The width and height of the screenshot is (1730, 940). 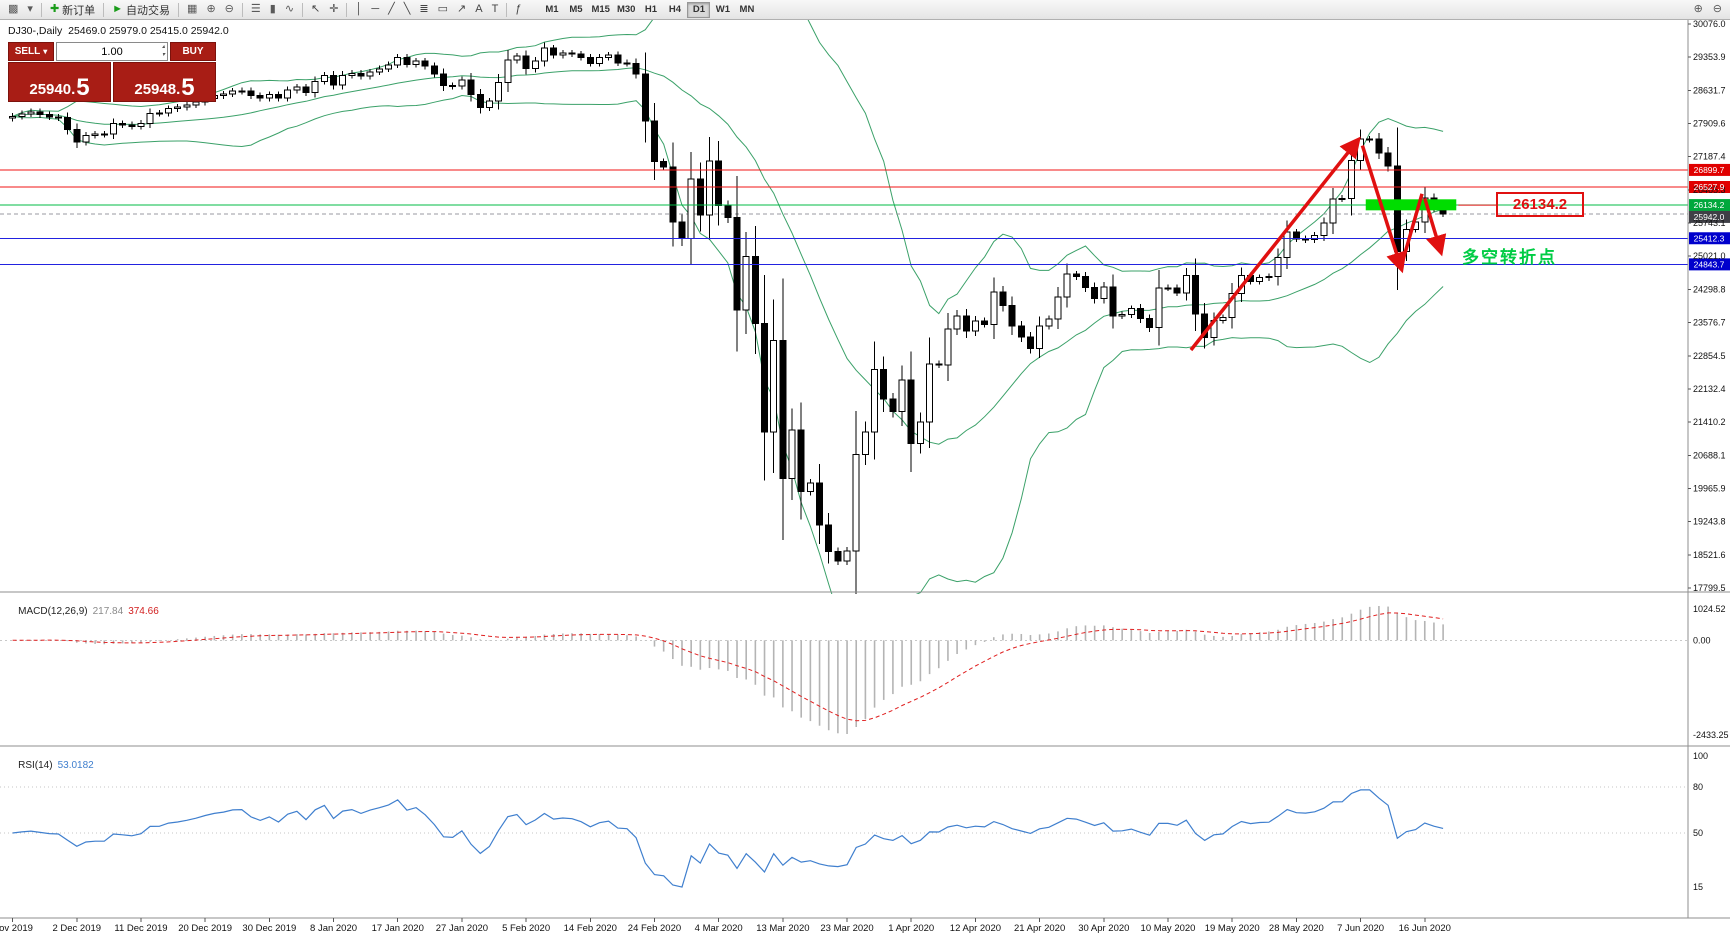 What do you see at coordinates (1425, 928) in the screenshot?
I see `svg-text: 16 Jun 2020` at bounding box center [1425, 928].